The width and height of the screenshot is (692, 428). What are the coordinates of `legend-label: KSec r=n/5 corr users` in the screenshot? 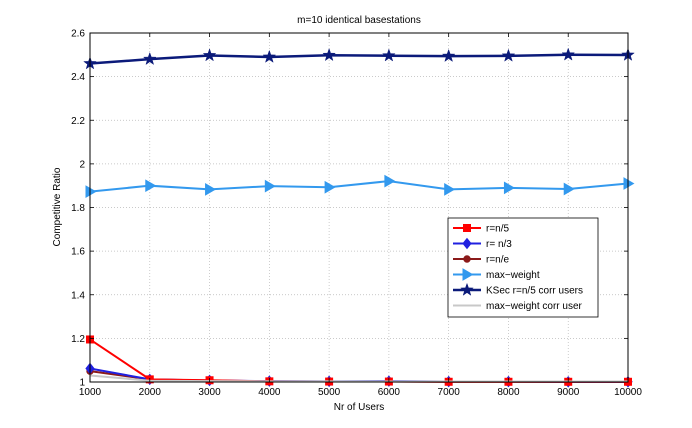 It's located at (534, 291).